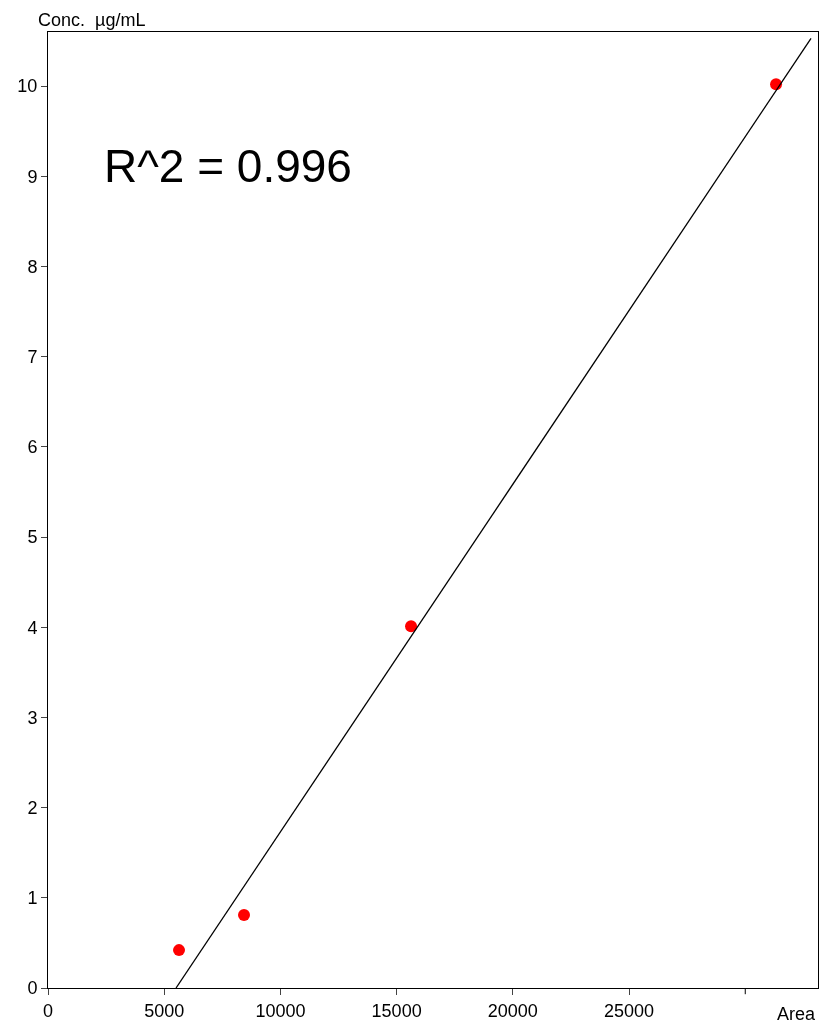 The image size is (820, 1026). I want to click on x-tick-label: 20000, so click(512, 1010).